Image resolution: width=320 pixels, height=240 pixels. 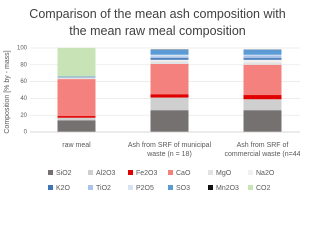 I want to click on legend-label: CaO, so click(x=183, y=173).